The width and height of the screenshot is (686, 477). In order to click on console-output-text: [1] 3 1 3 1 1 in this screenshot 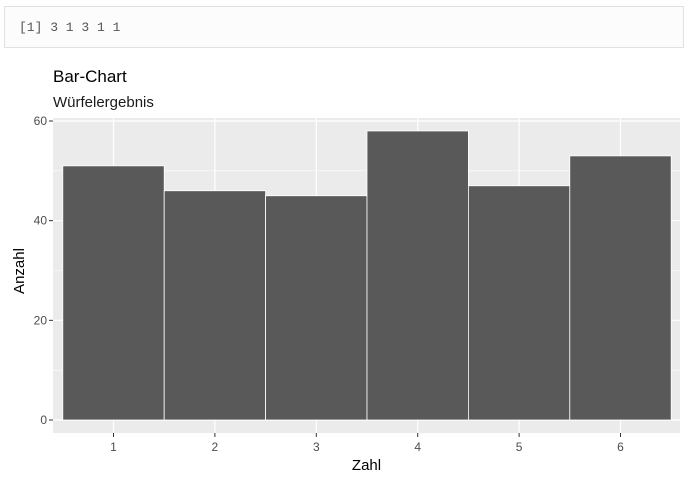, I will do `click(70, 27)`.